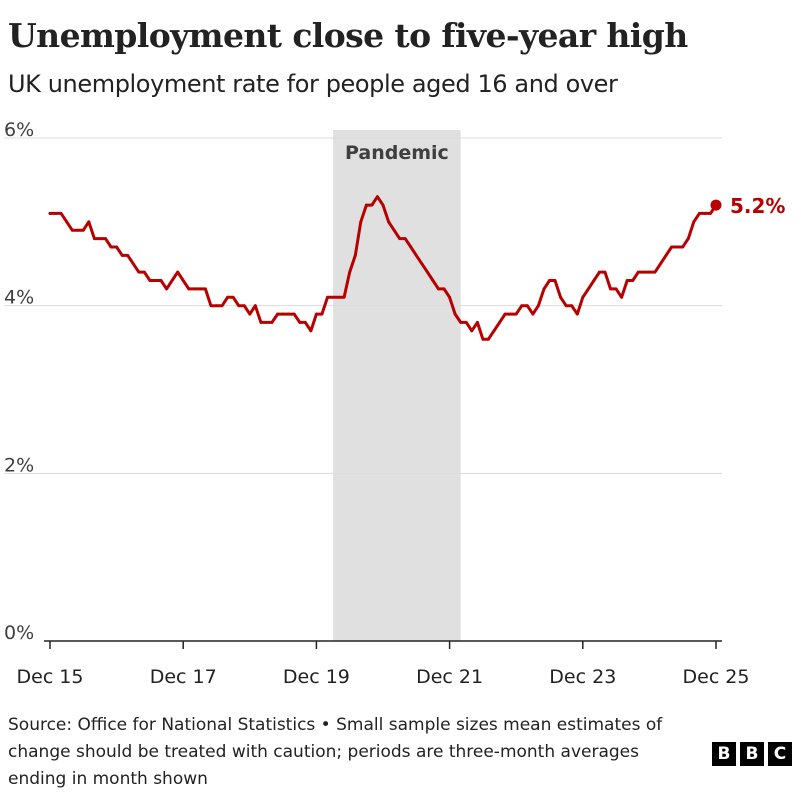 The width and height of the screenshot is (800, 800). What do you see at coordinates (757, 206) in the screenshot?
I see `end-value-label: 5.2%` at bounding box center [757, 206].